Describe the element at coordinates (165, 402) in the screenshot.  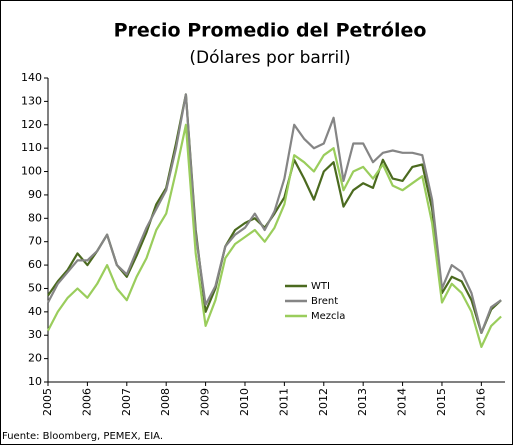
I see `x-tick-label: 2008` at that location.